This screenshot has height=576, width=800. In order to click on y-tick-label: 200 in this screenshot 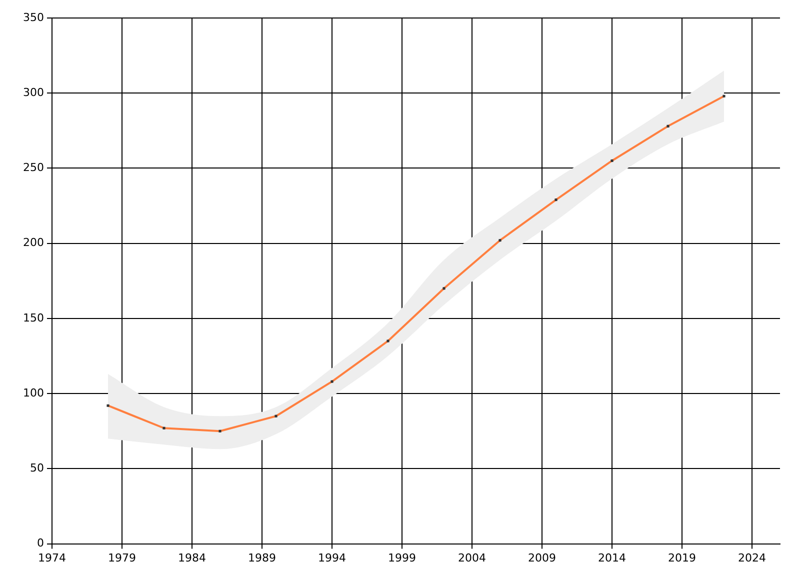, I will do `click(33, 243)`.